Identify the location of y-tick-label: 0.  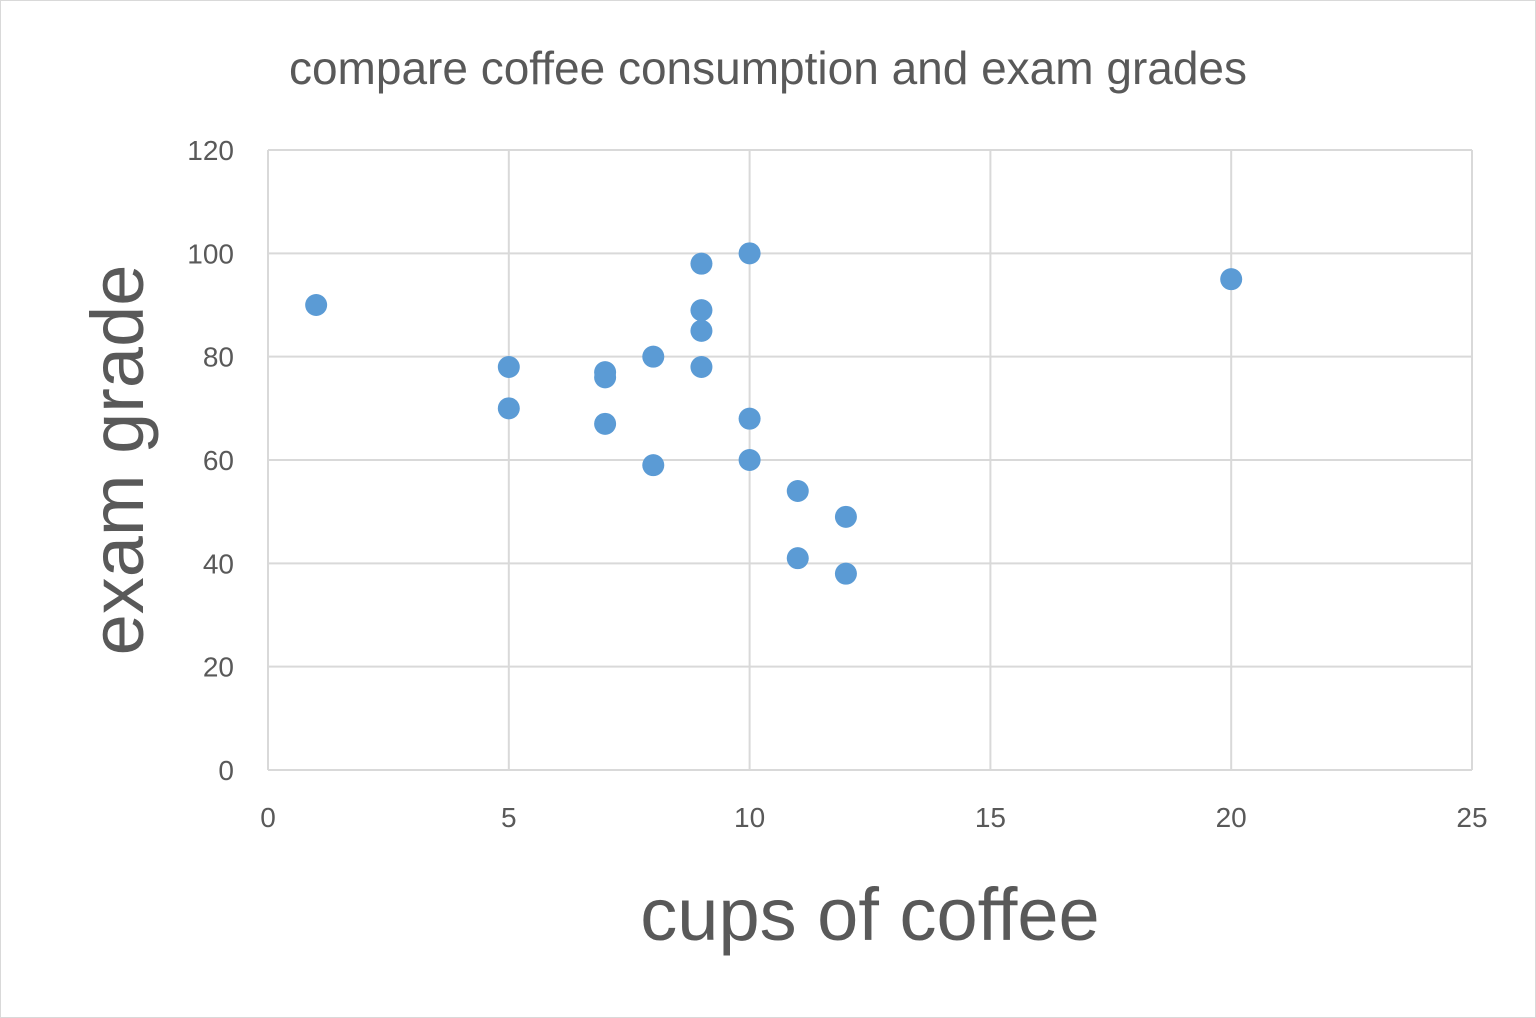
(226, 770).